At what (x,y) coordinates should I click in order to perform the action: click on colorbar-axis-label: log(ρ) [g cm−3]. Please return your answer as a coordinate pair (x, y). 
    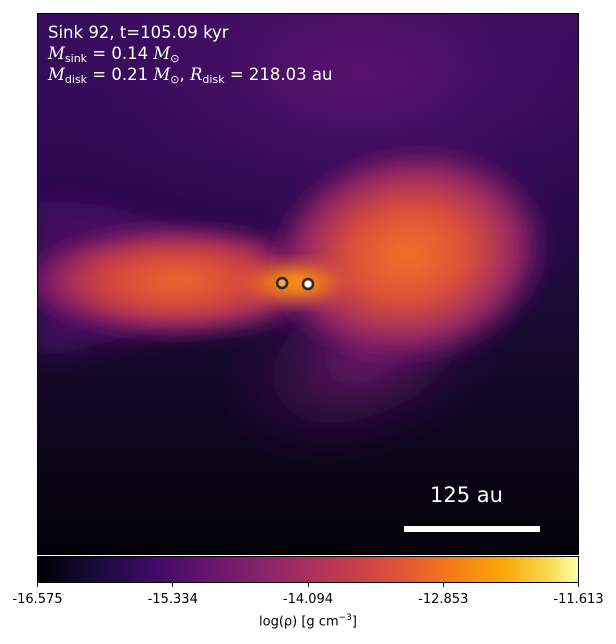
    Looking at the image, I should click on (308, 621).